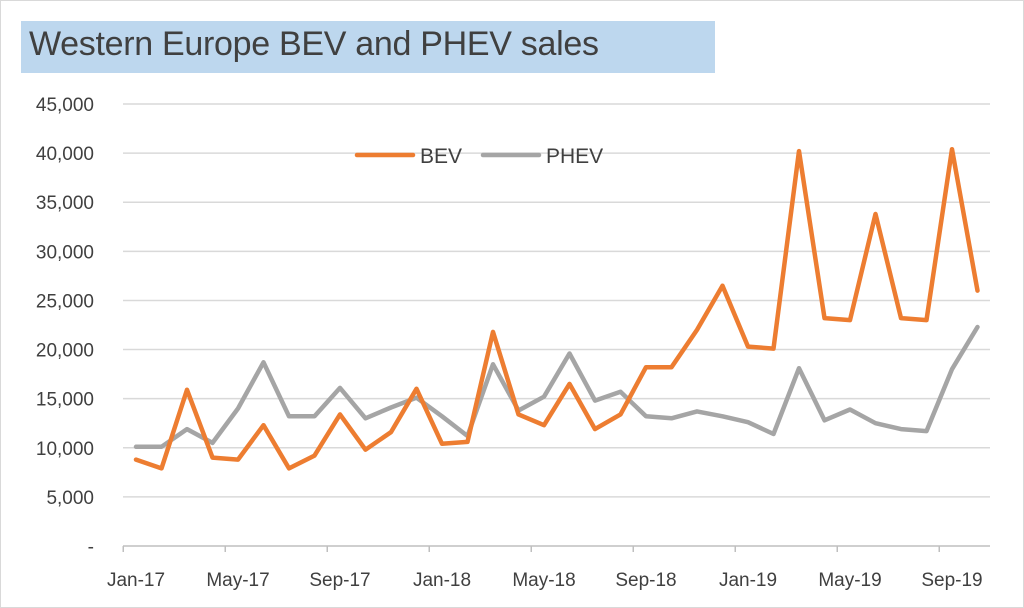 The height and width of the screenshot is (608, 1024). Describe the element at coordinates (91, 547) in the screenshot. I see `y-tick-label: -` at that location.